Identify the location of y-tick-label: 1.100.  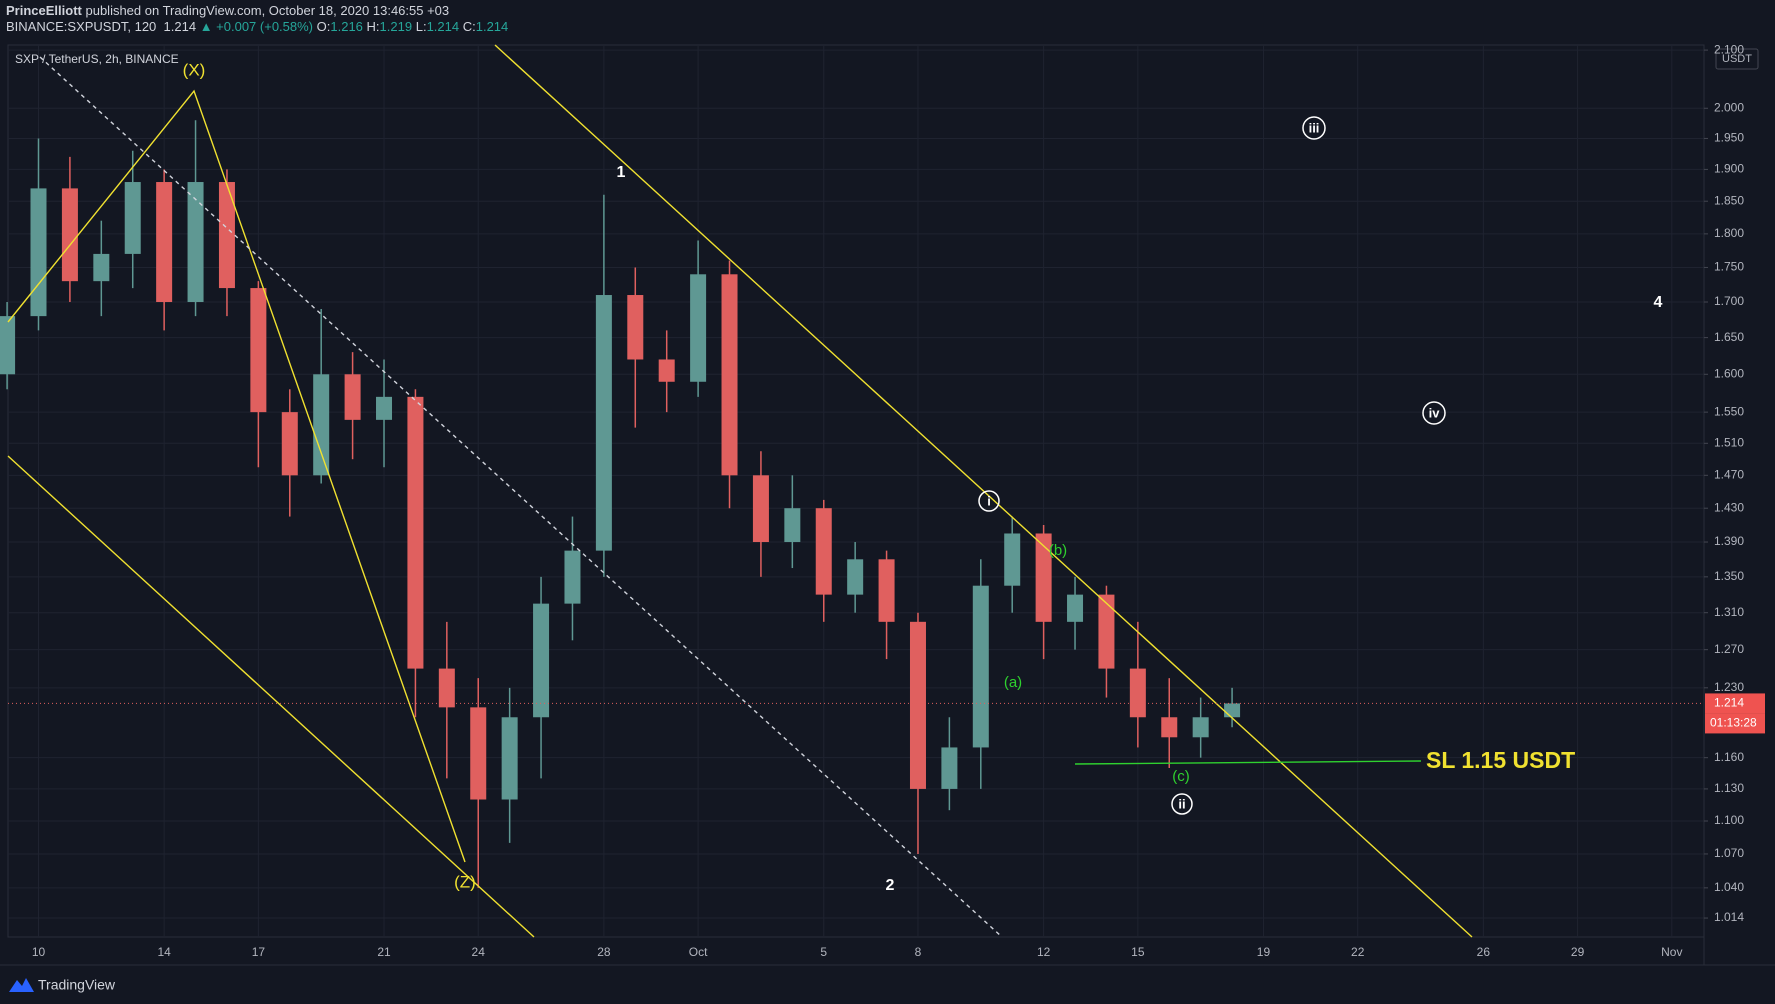
(1729, 820).